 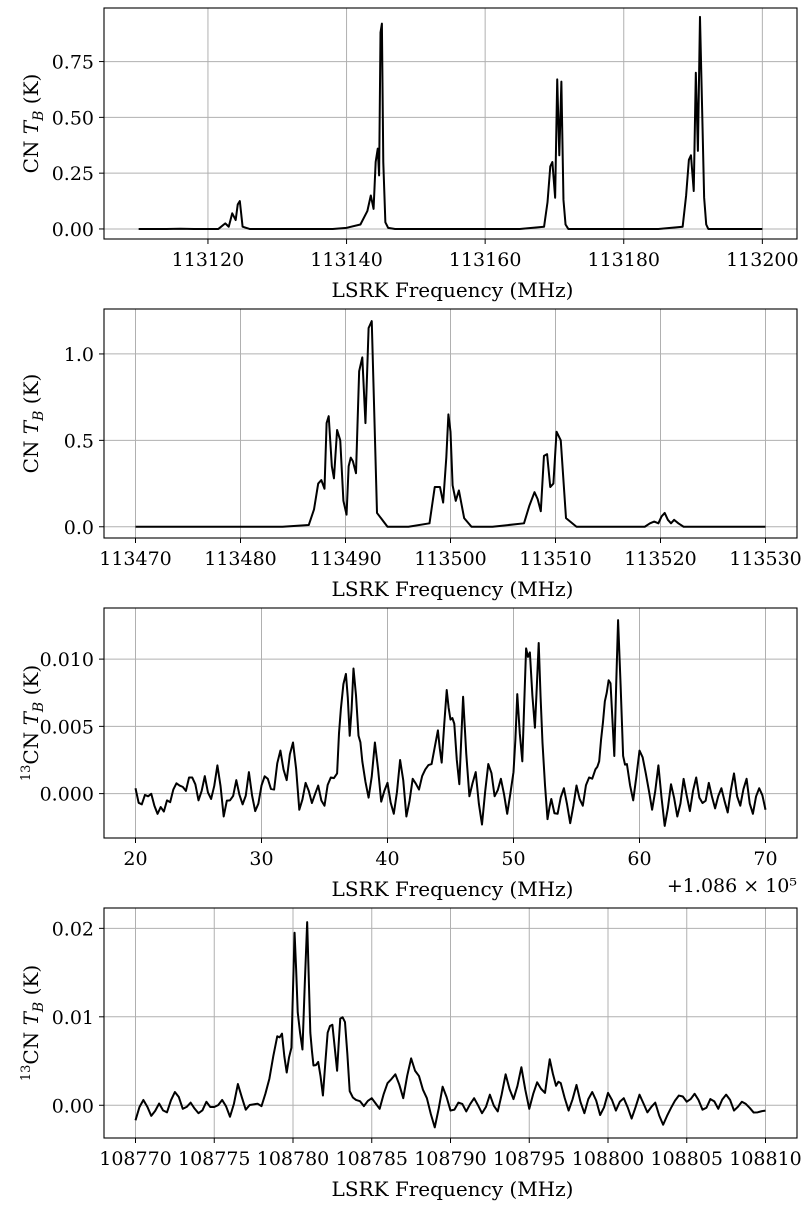 I want to click on x-tick-label: 40, so click(x=387, y=859).